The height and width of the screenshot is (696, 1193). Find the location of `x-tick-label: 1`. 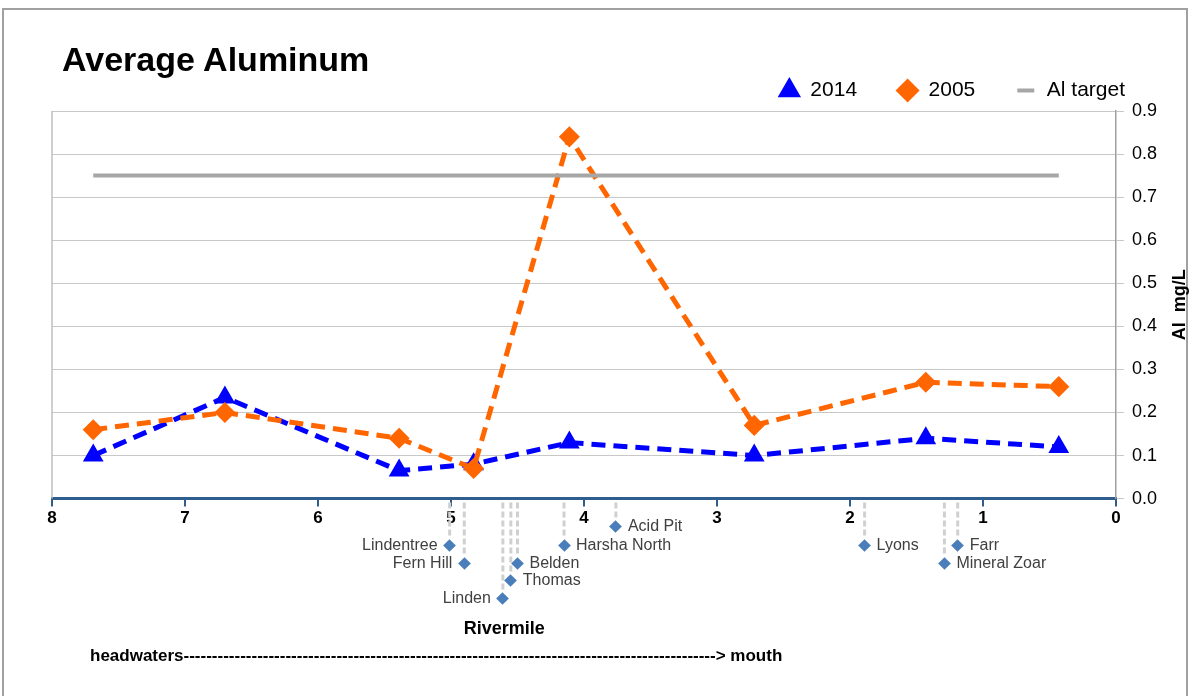

x-tick-label: 1 is located at coordinates (983, 518).